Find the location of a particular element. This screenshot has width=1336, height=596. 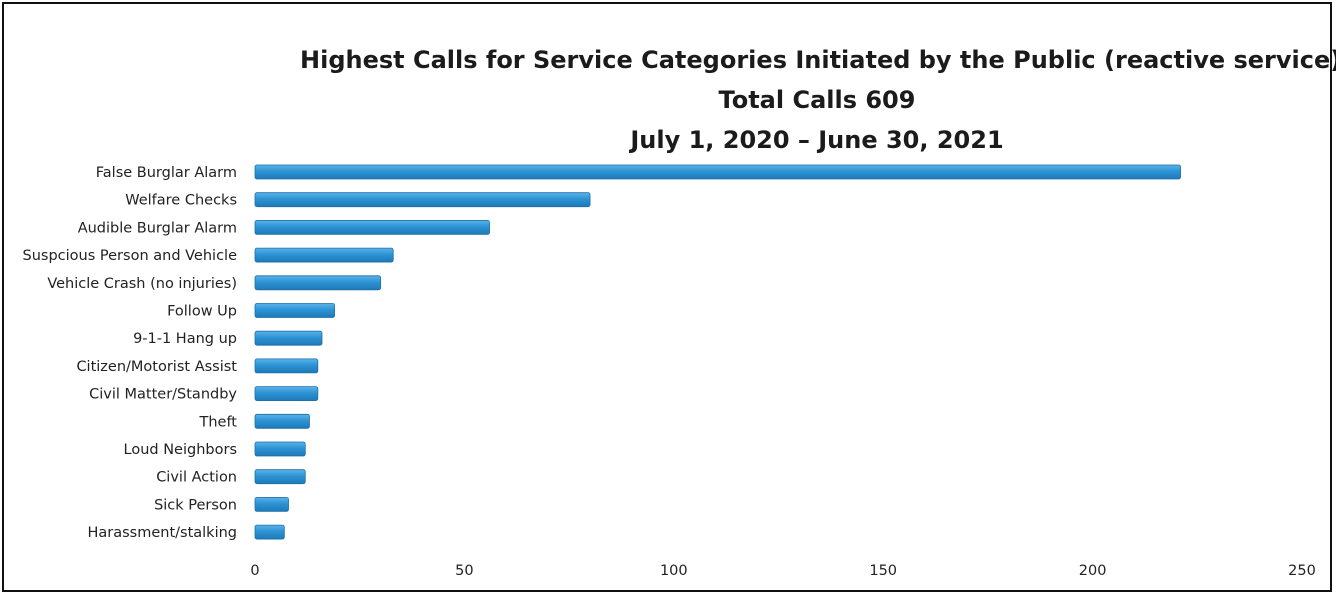

bar-loud-neighbors is located at coordinates (280, 449).